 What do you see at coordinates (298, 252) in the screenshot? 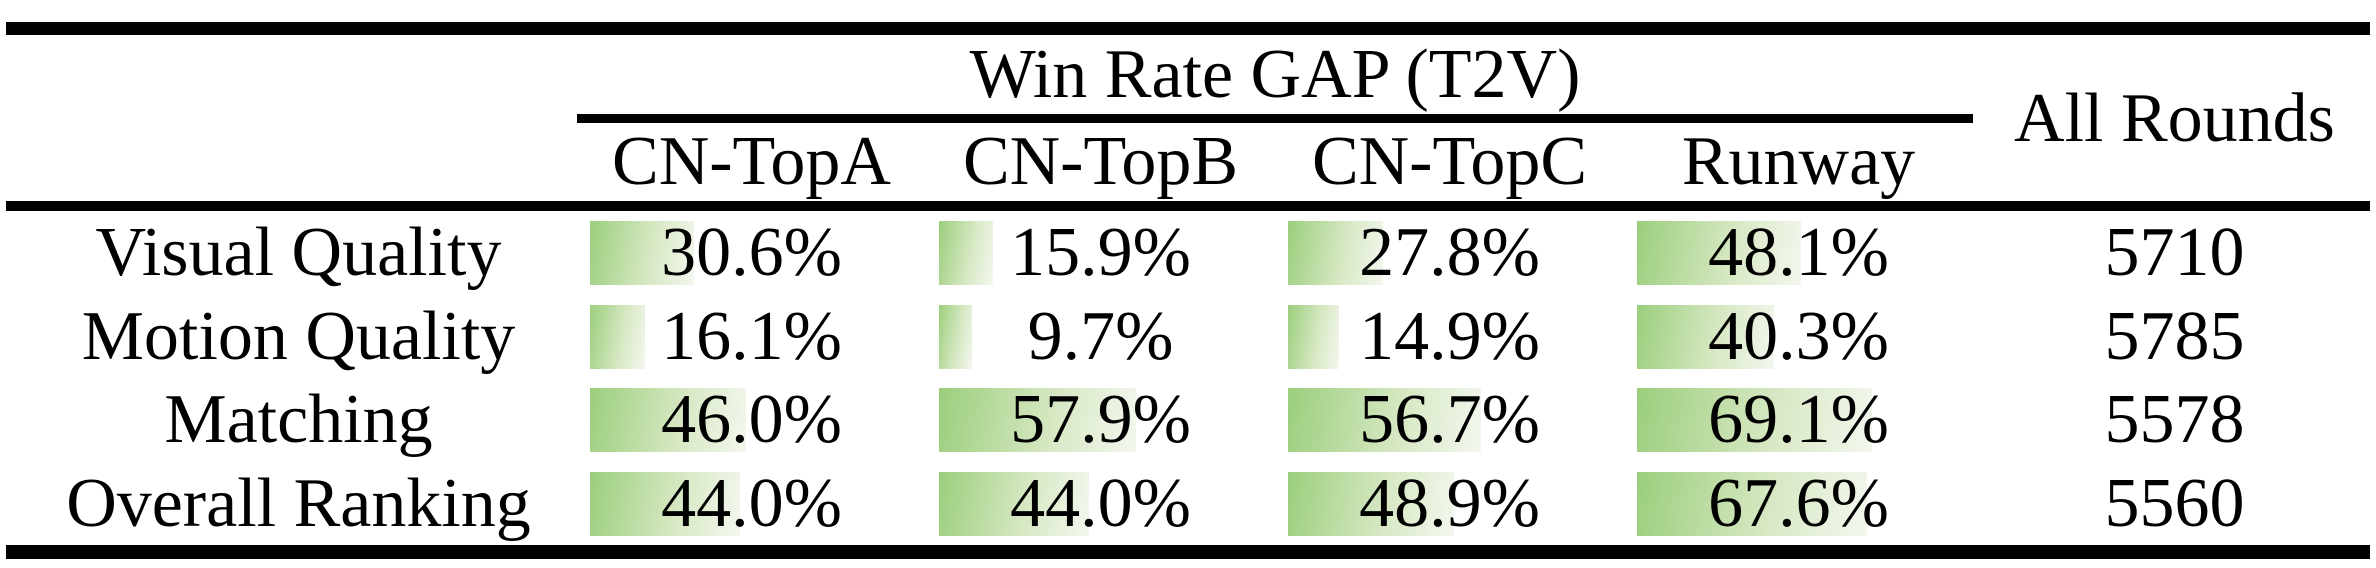
I see `row-label: Visual Quality` at bounding box center [298, 252].